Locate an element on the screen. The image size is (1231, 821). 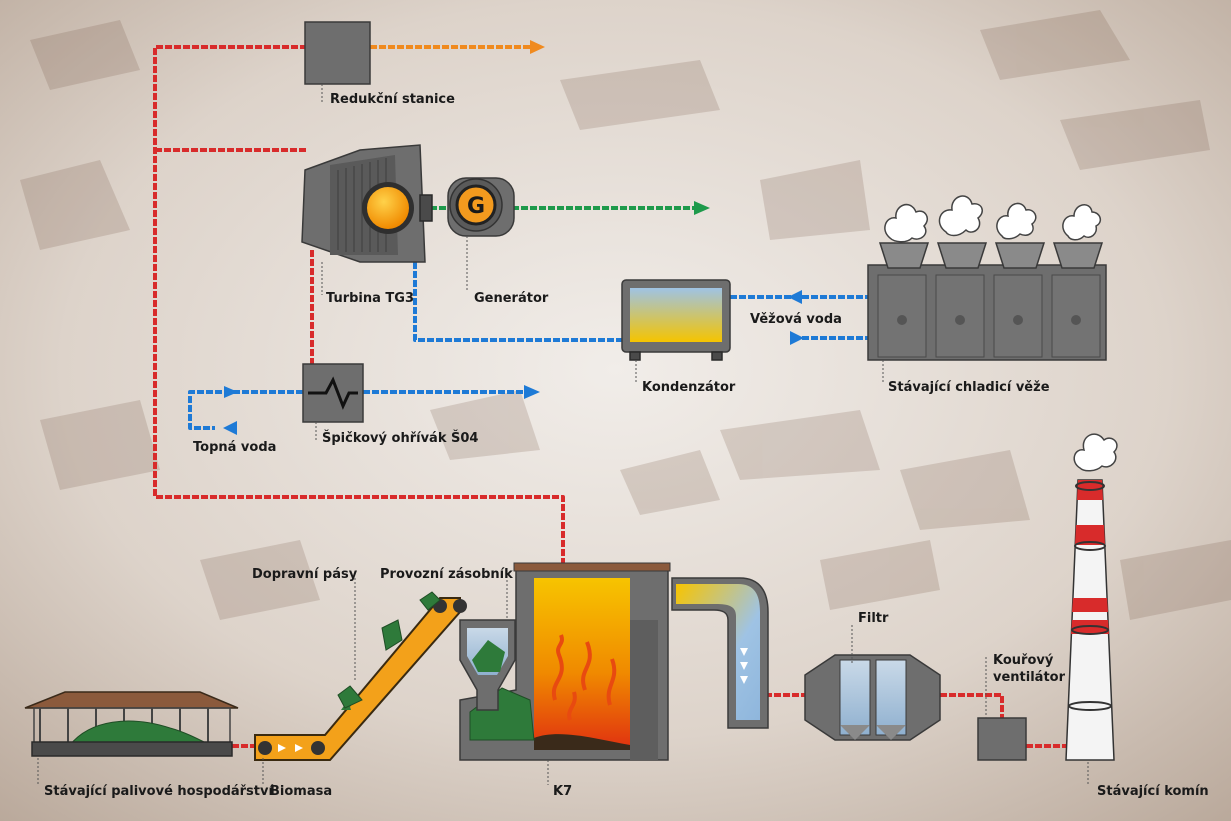
generator-letter: G is located at coordinates (476, 206).